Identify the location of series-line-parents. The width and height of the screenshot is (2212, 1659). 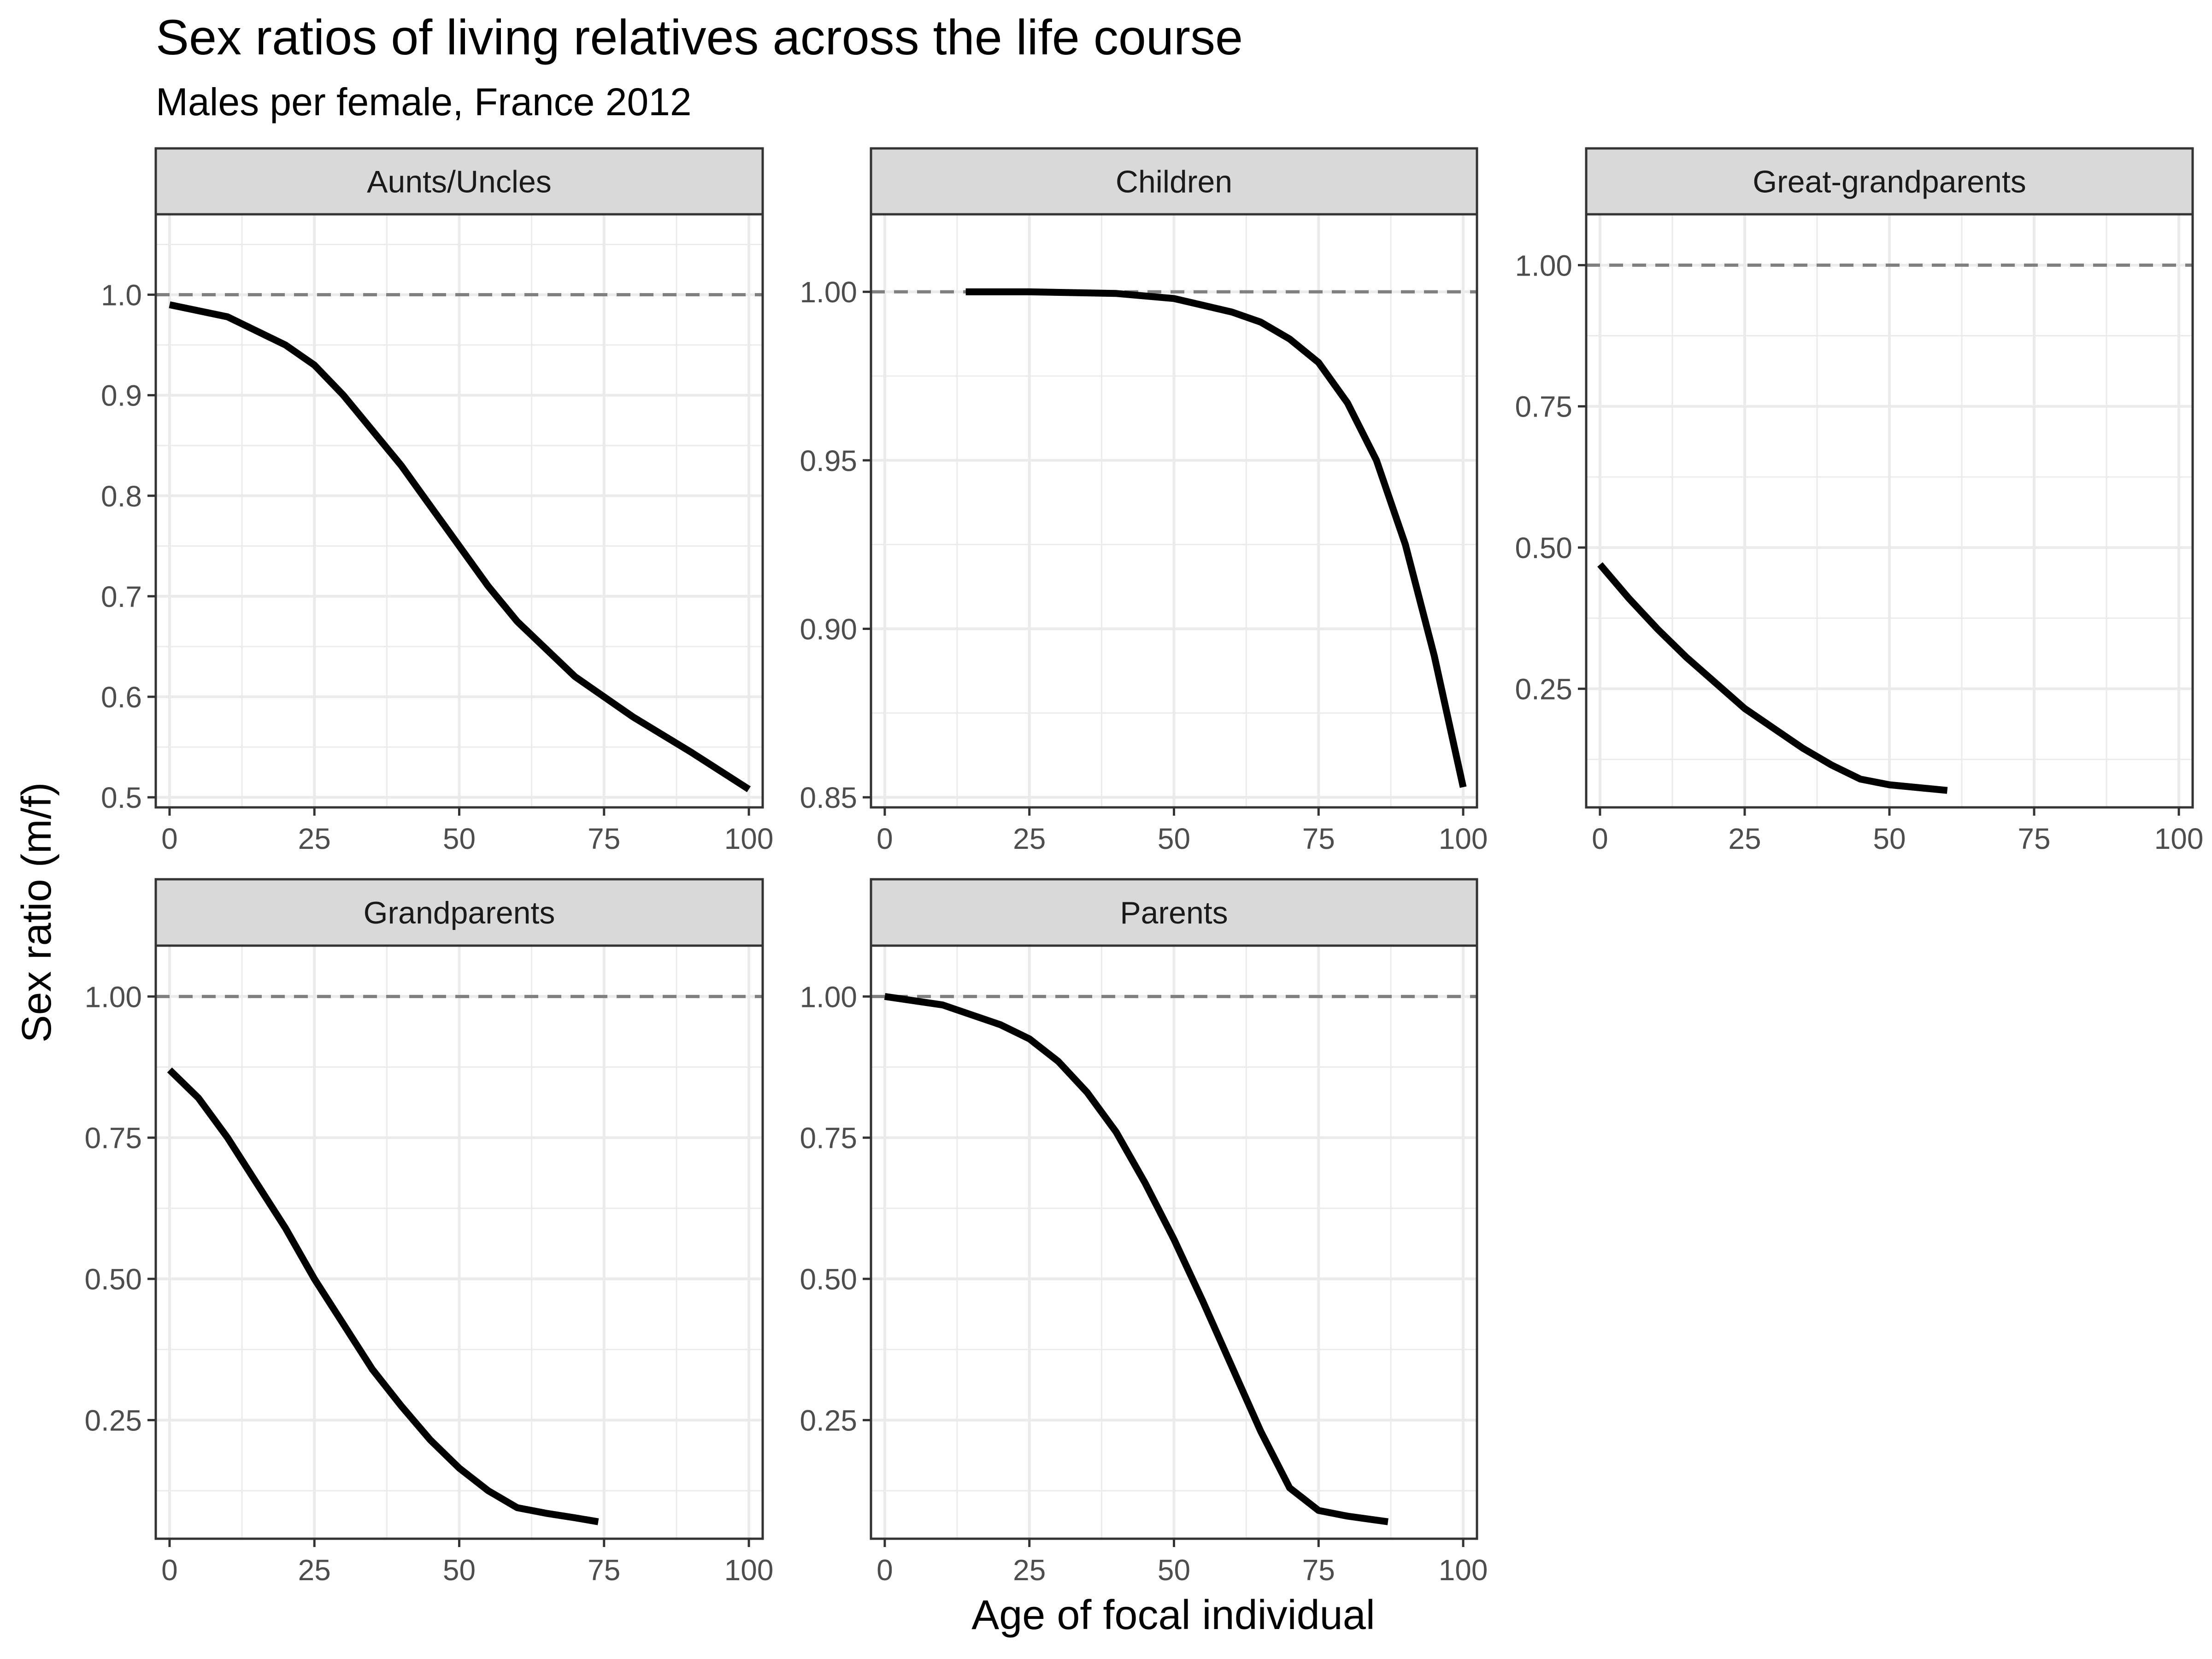
(1136, 1259).